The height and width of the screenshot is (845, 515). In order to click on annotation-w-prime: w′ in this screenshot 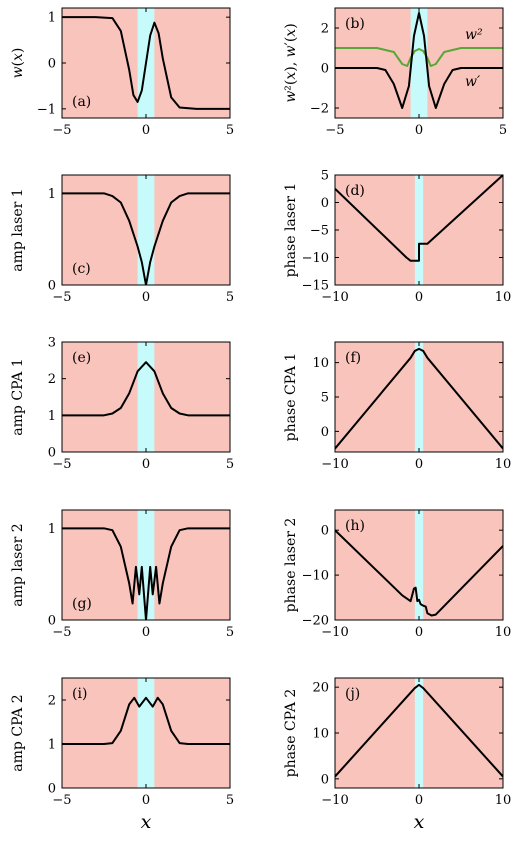, I will do `click(473, 82)`.